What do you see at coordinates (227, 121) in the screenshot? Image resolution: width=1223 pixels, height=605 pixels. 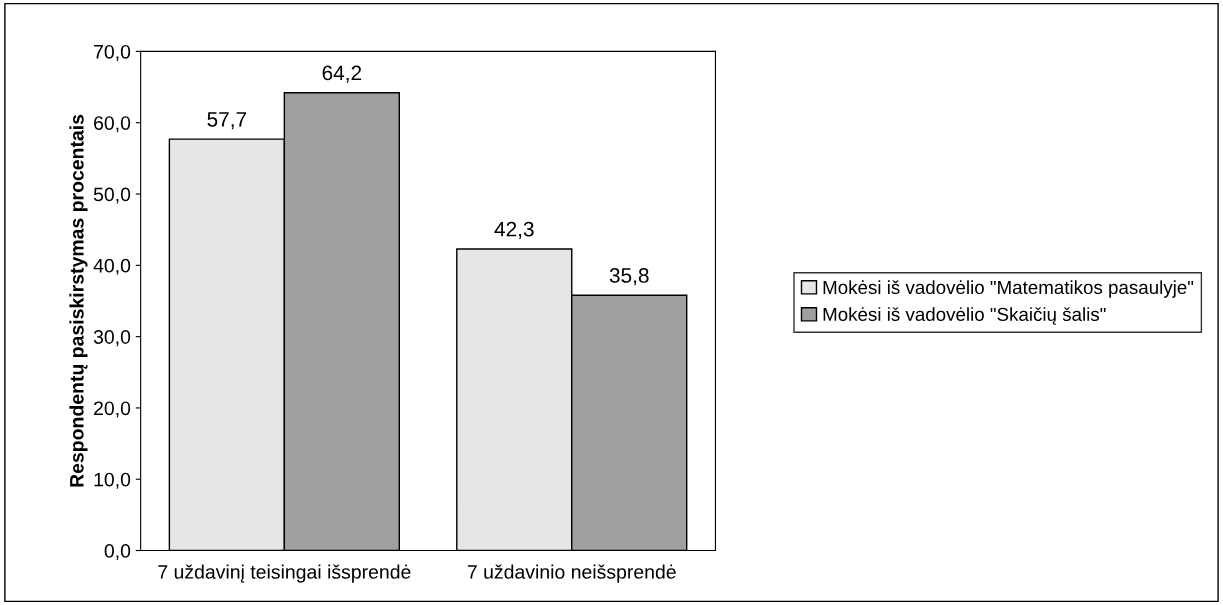 I see `data-label: 57,7` at bounding box center [227, 121].